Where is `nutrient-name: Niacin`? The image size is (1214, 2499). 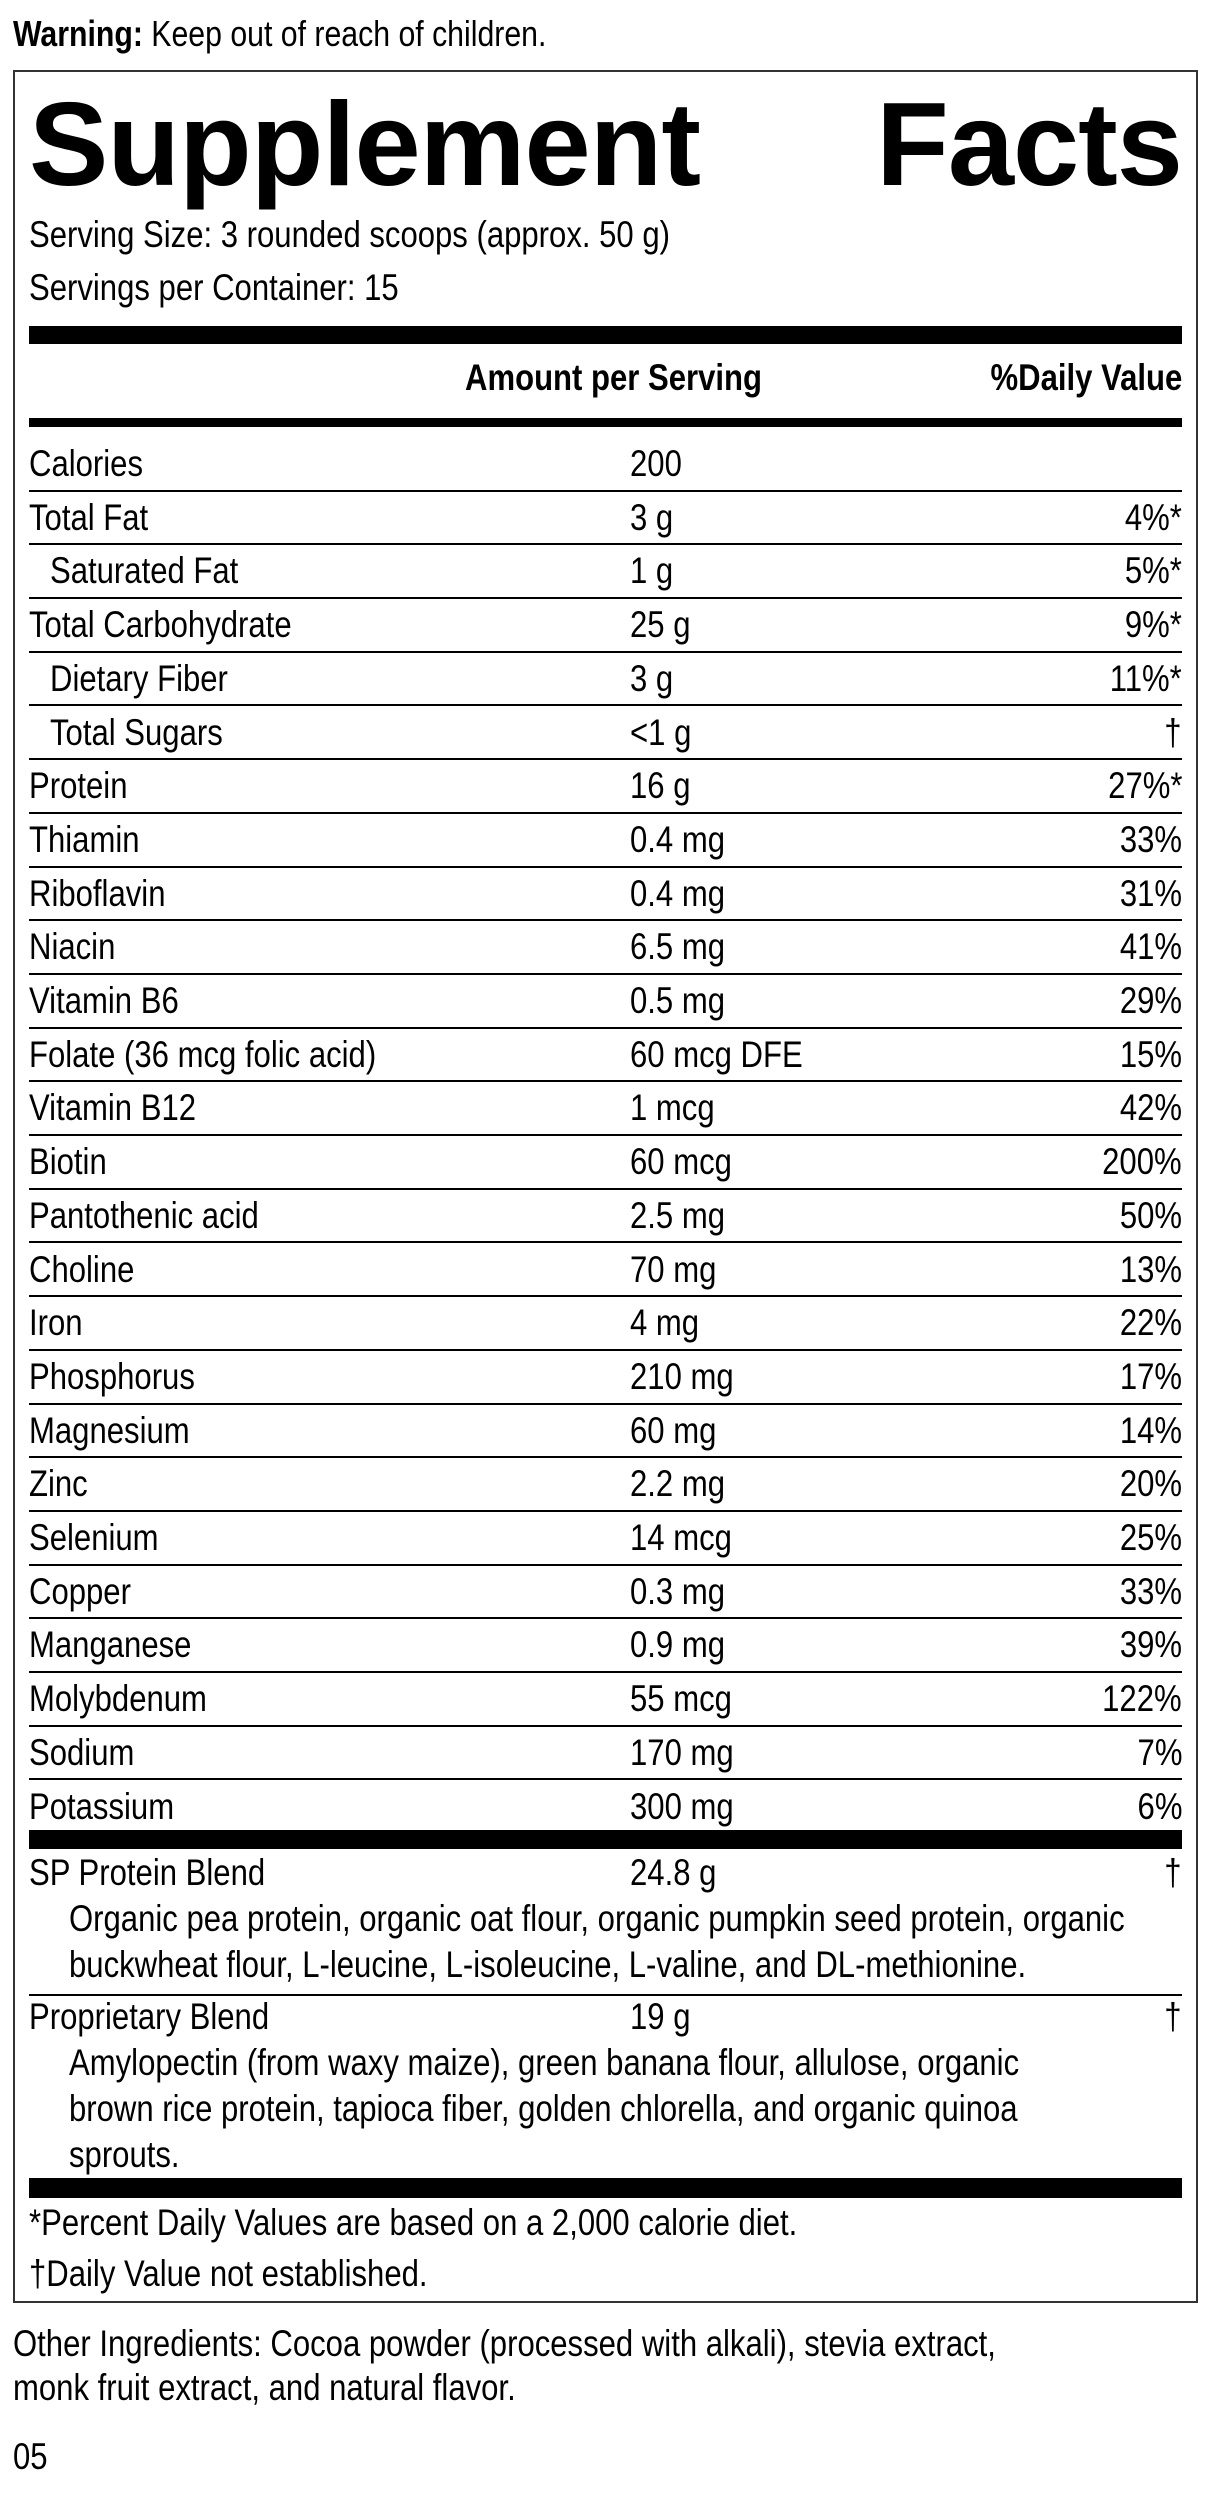
nutrient-name: Niacin is located at coordinates (72, 947).